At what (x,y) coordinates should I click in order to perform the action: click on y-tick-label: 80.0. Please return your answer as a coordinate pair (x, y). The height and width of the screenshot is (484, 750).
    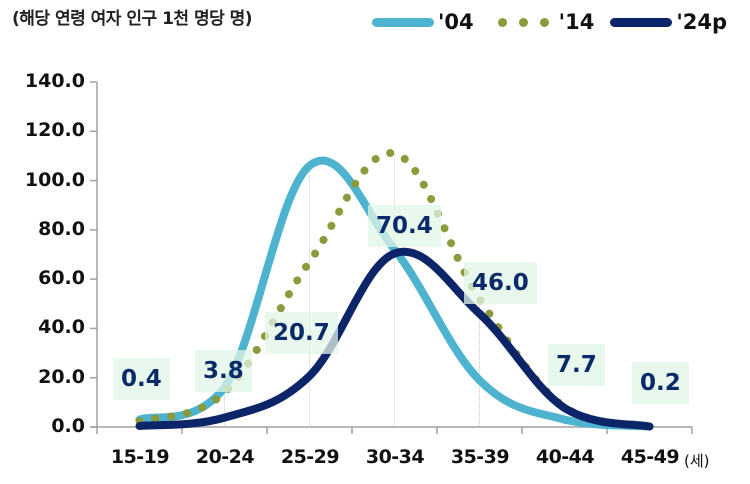
    Looking at the image, I should click on (61, 228).